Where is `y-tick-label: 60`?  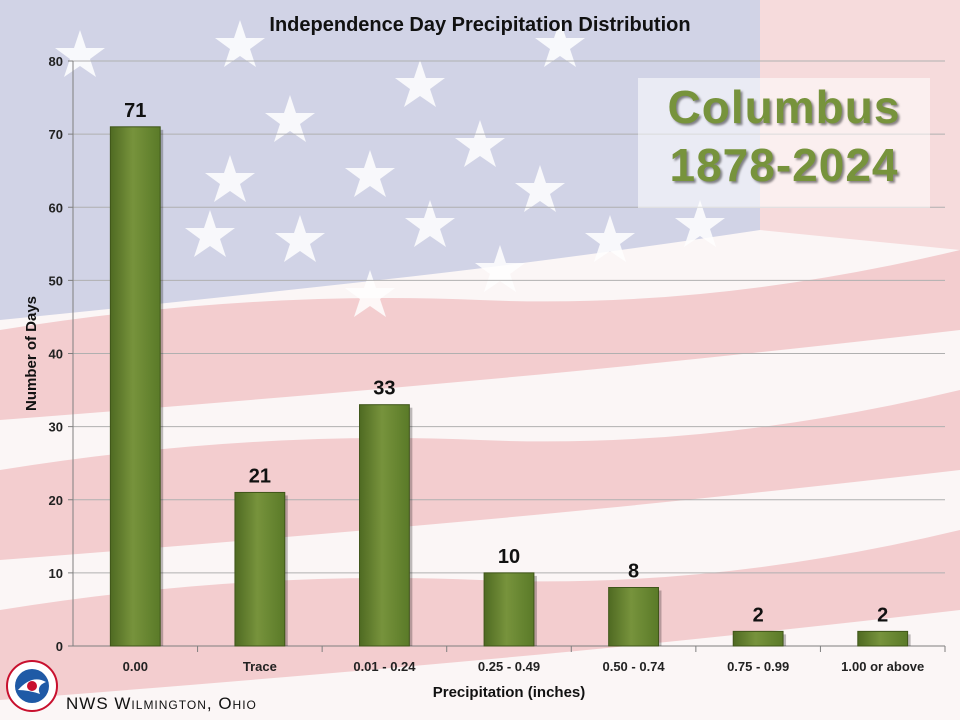 y-tick-label: 60 is located at coordinates (56, 207).